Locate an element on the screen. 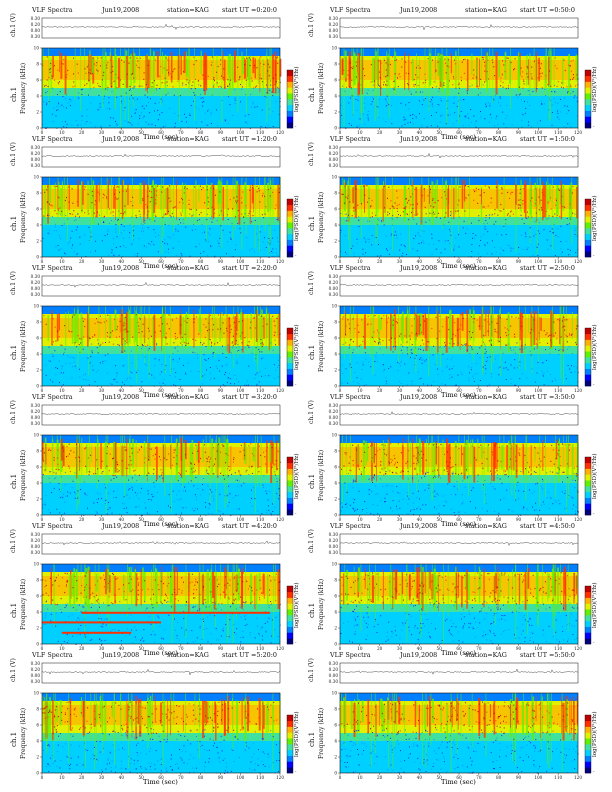  start-time-label: start UT =2:50:0 is located at coordinates (547, 268).